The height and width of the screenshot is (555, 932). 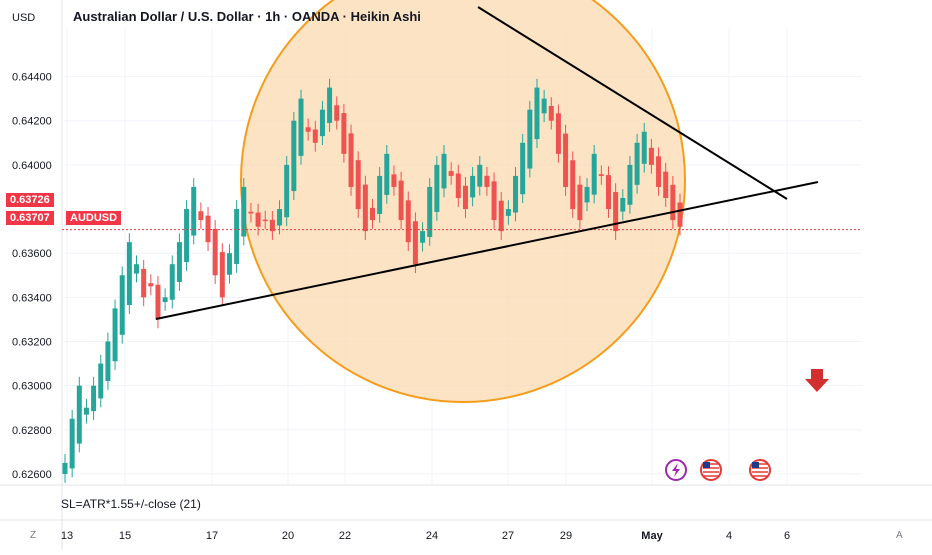 What do you see at coordinates (817, 380) in the screenshot?
I see `down-arrow-icon` at bounding box center [817, 380].